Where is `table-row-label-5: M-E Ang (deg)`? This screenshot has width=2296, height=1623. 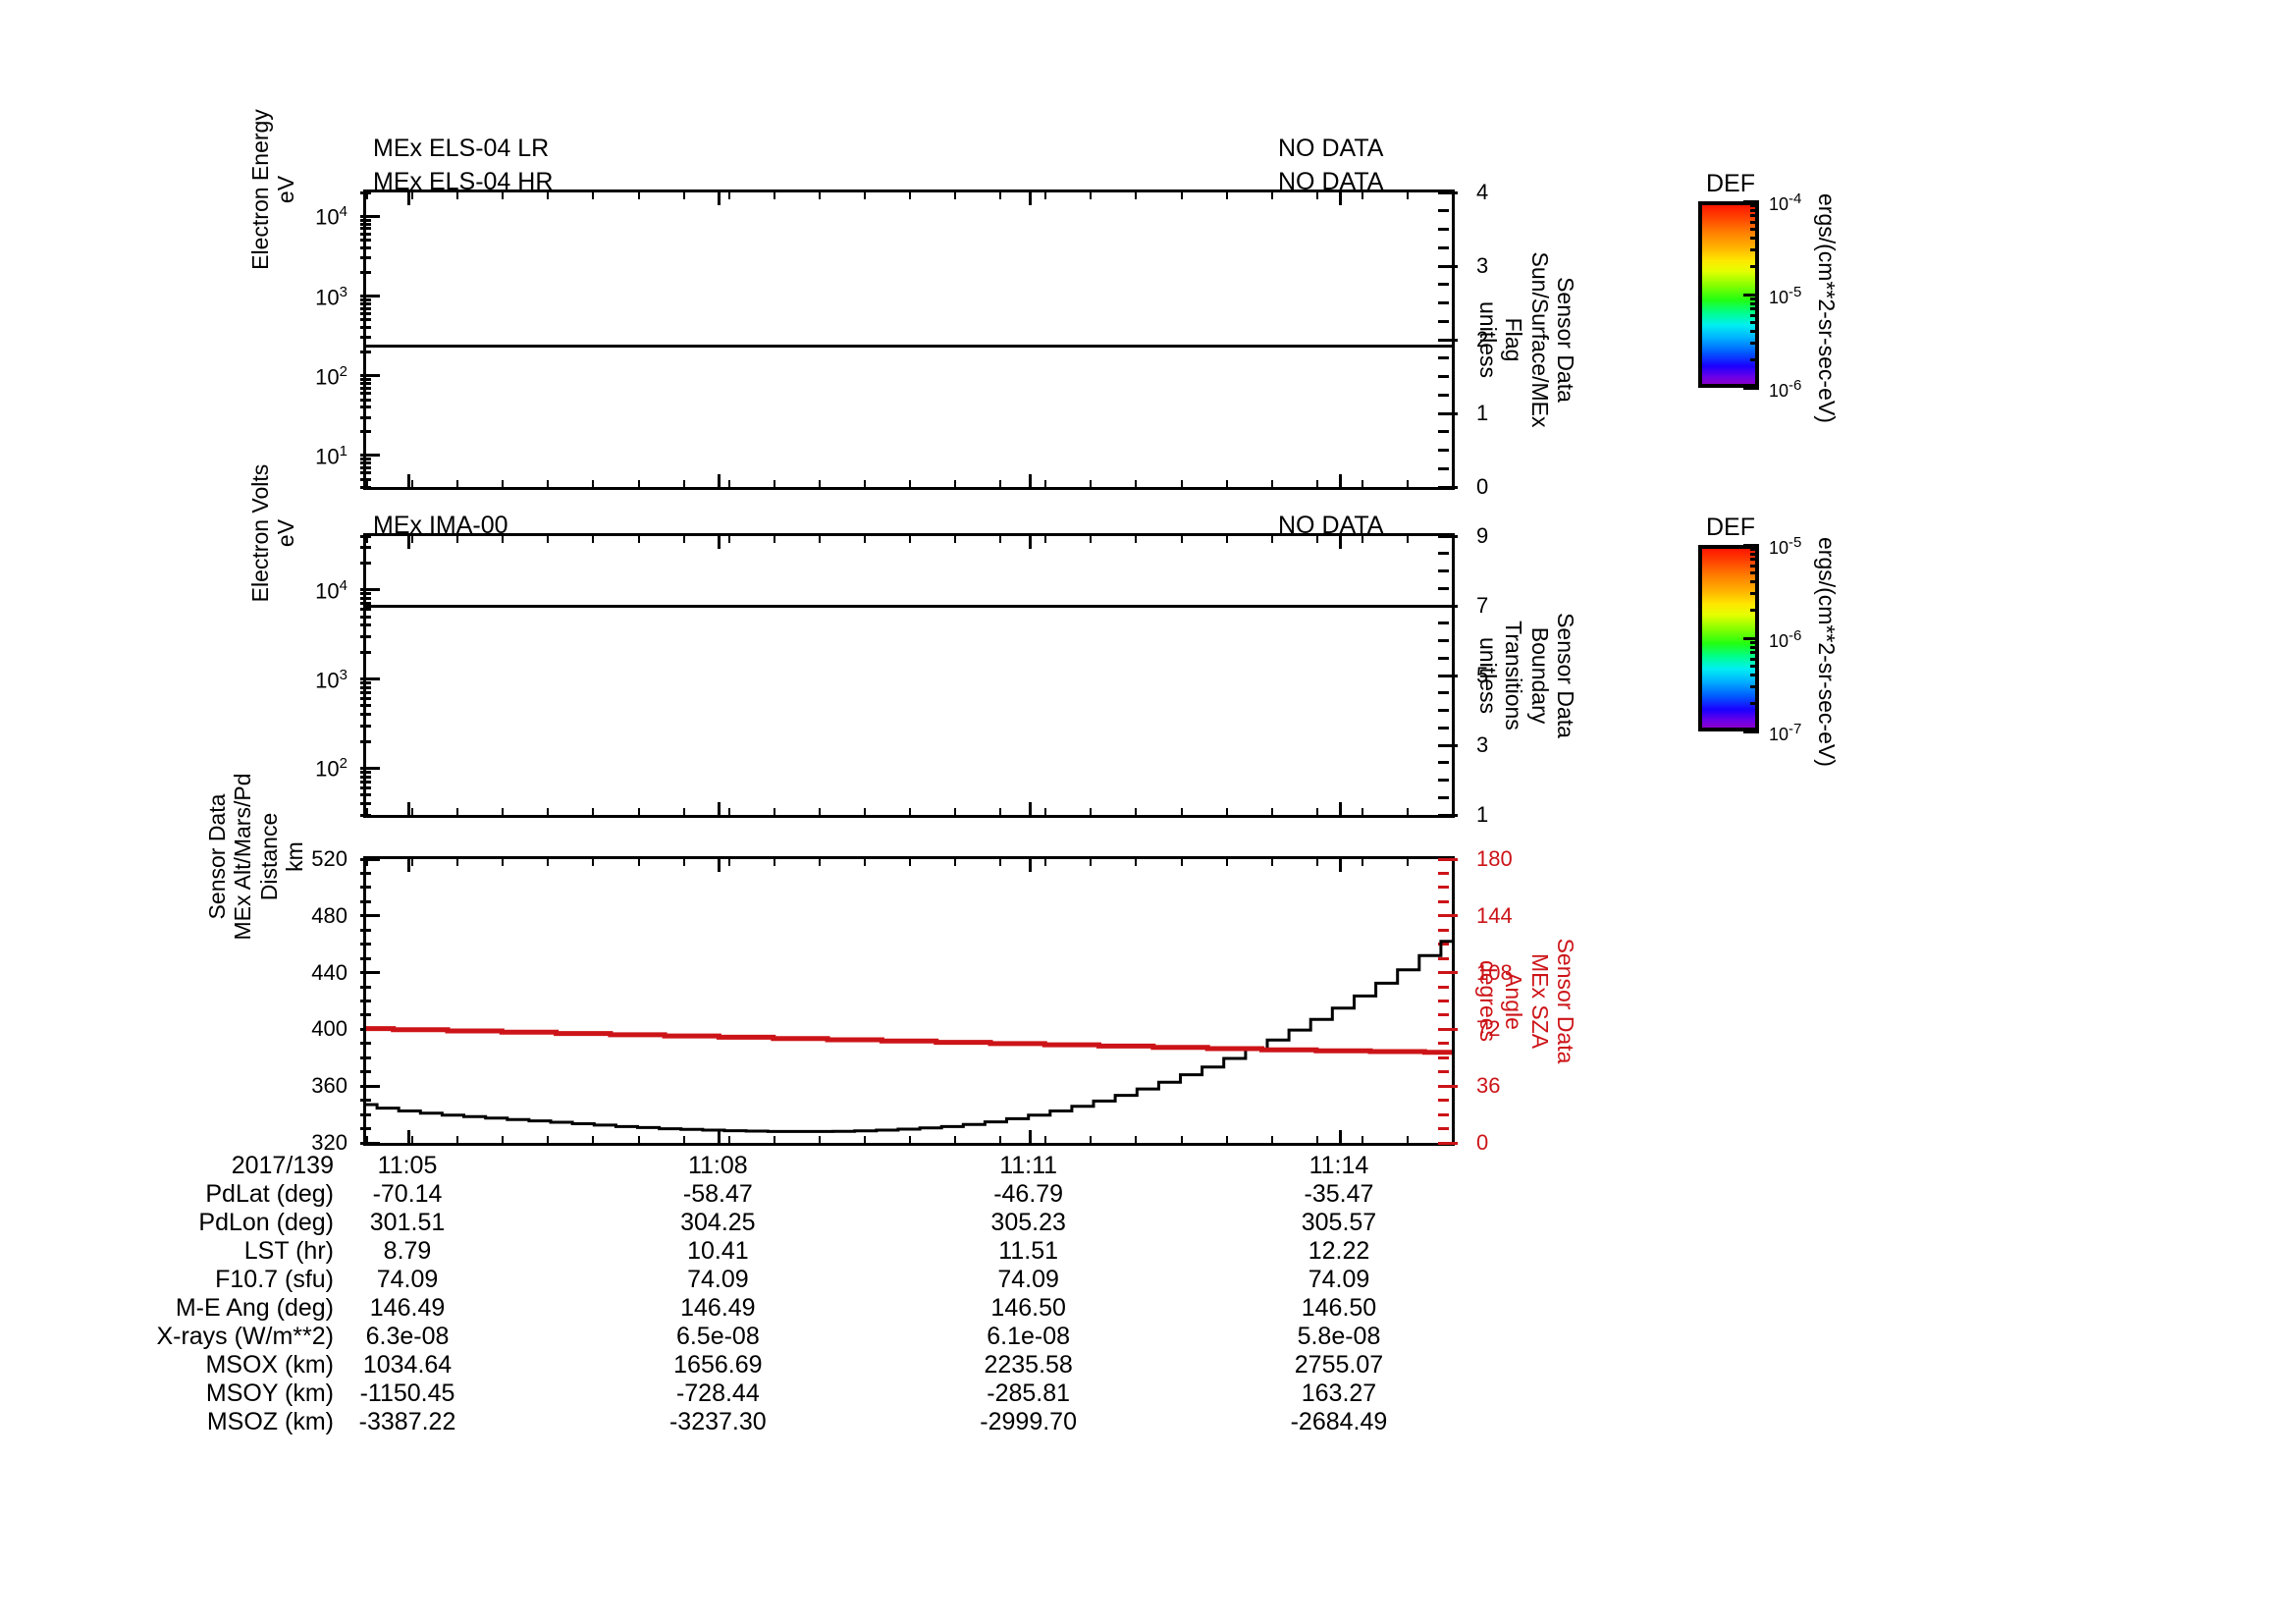
table-row-label-5: M-E Ang (deg) is located at coordinates (254, 1308).